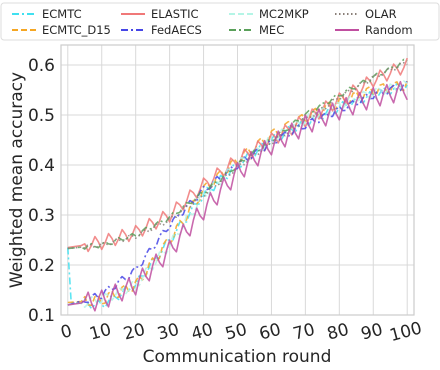 Image resolution: width=440 pixels, height=370 pixels. I want to click on y-tick-label: 0.1, so click(41, 316).